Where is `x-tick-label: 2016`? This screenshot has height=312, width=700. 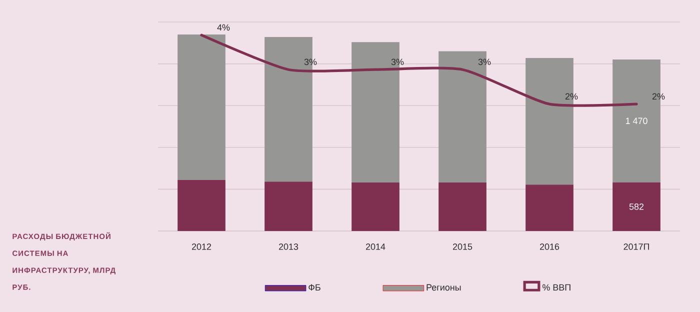 x-tick-label: 2016 is located at coordinates (550, 247).